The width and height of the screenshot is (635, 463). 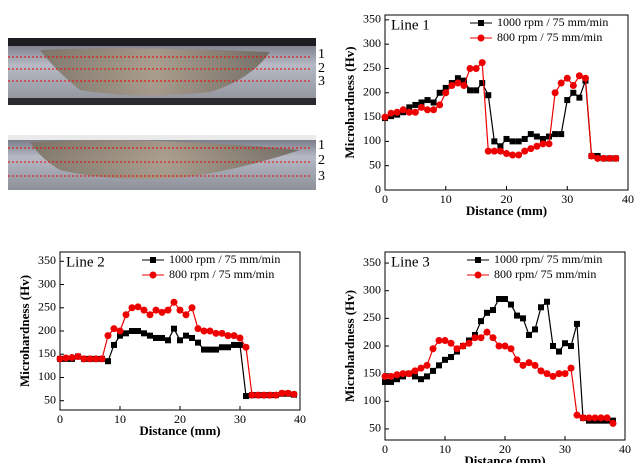 What do you see at coordinates (410, 262) in the screenshot?
I see `annotation: Line 3` at bounding box center [410, 262].